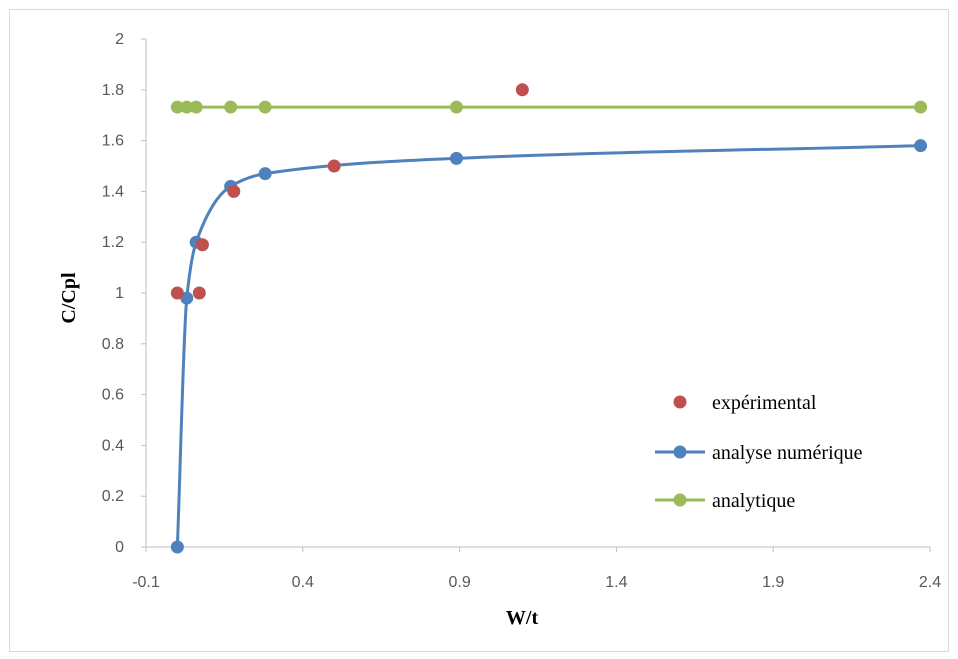 Image resolution: width=958 pixels, height=659 pixels. What do you see at coordinates (113, 445) in the screenshot?
I see `y-tick-label: 0.4` at bounding box center [113, 445].